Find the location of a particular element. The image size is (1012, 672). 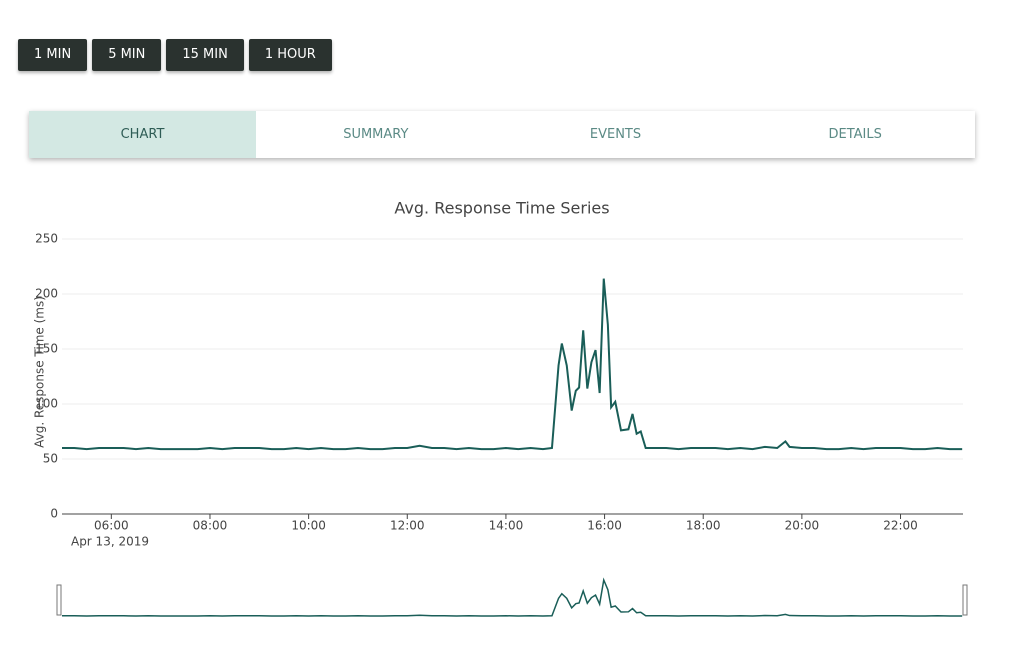

button: 15 MIN is located at coordinates (205, 55).